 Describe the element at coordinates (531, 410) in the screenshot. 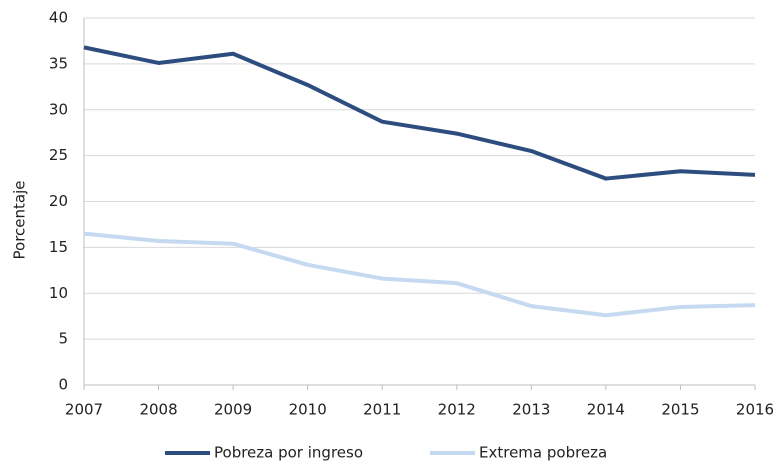

I see `x-tick-label: 2013` at that location.